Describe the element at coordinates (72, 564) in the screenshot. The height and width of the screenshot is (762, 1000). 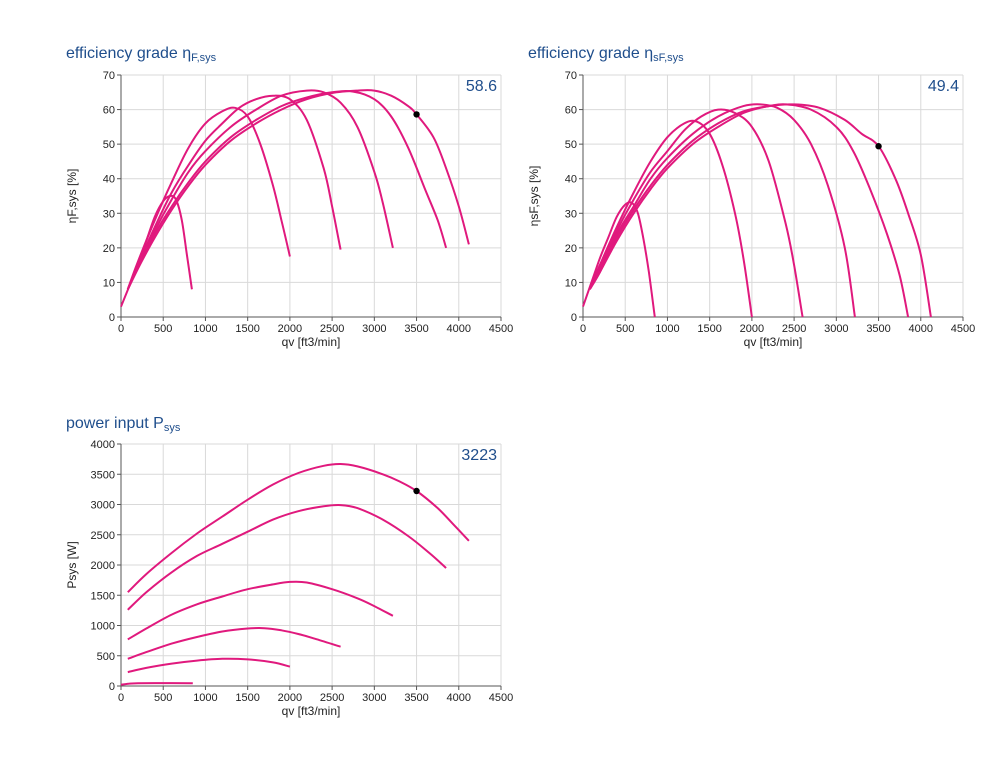
I see `y-axis-label: Psys [W]` at that location.